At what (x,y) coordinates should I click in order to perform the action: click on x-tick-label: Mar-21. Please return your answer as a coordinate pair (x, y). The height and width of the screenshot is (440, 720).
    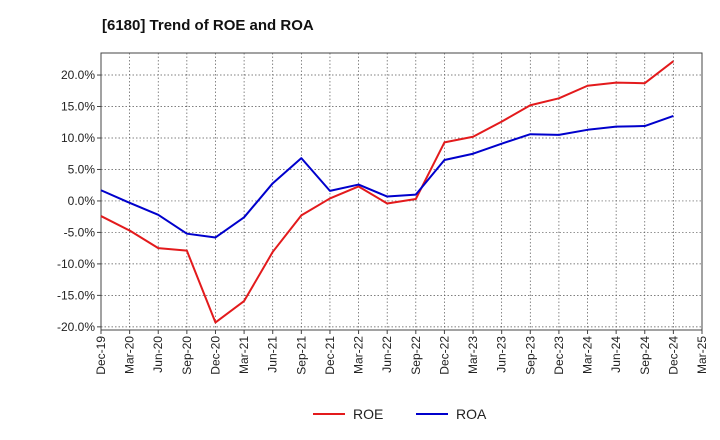
    Looking at the image, I should click on (244, 355).